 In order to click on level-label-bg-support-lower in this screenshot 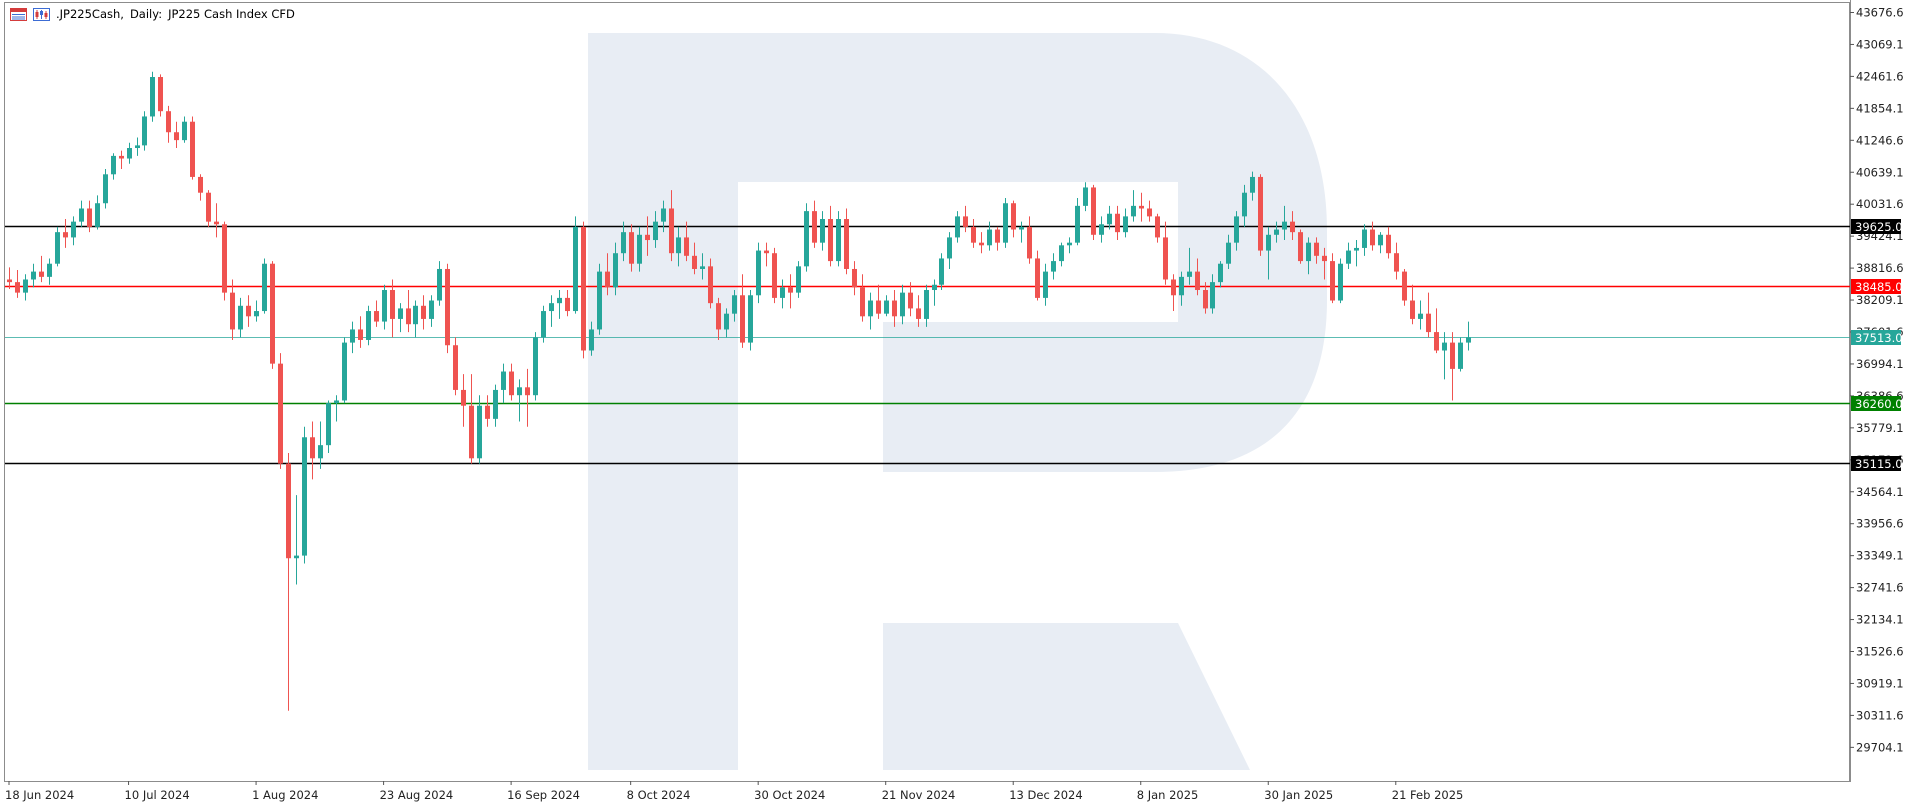, I will do `click(1876, 463)`.